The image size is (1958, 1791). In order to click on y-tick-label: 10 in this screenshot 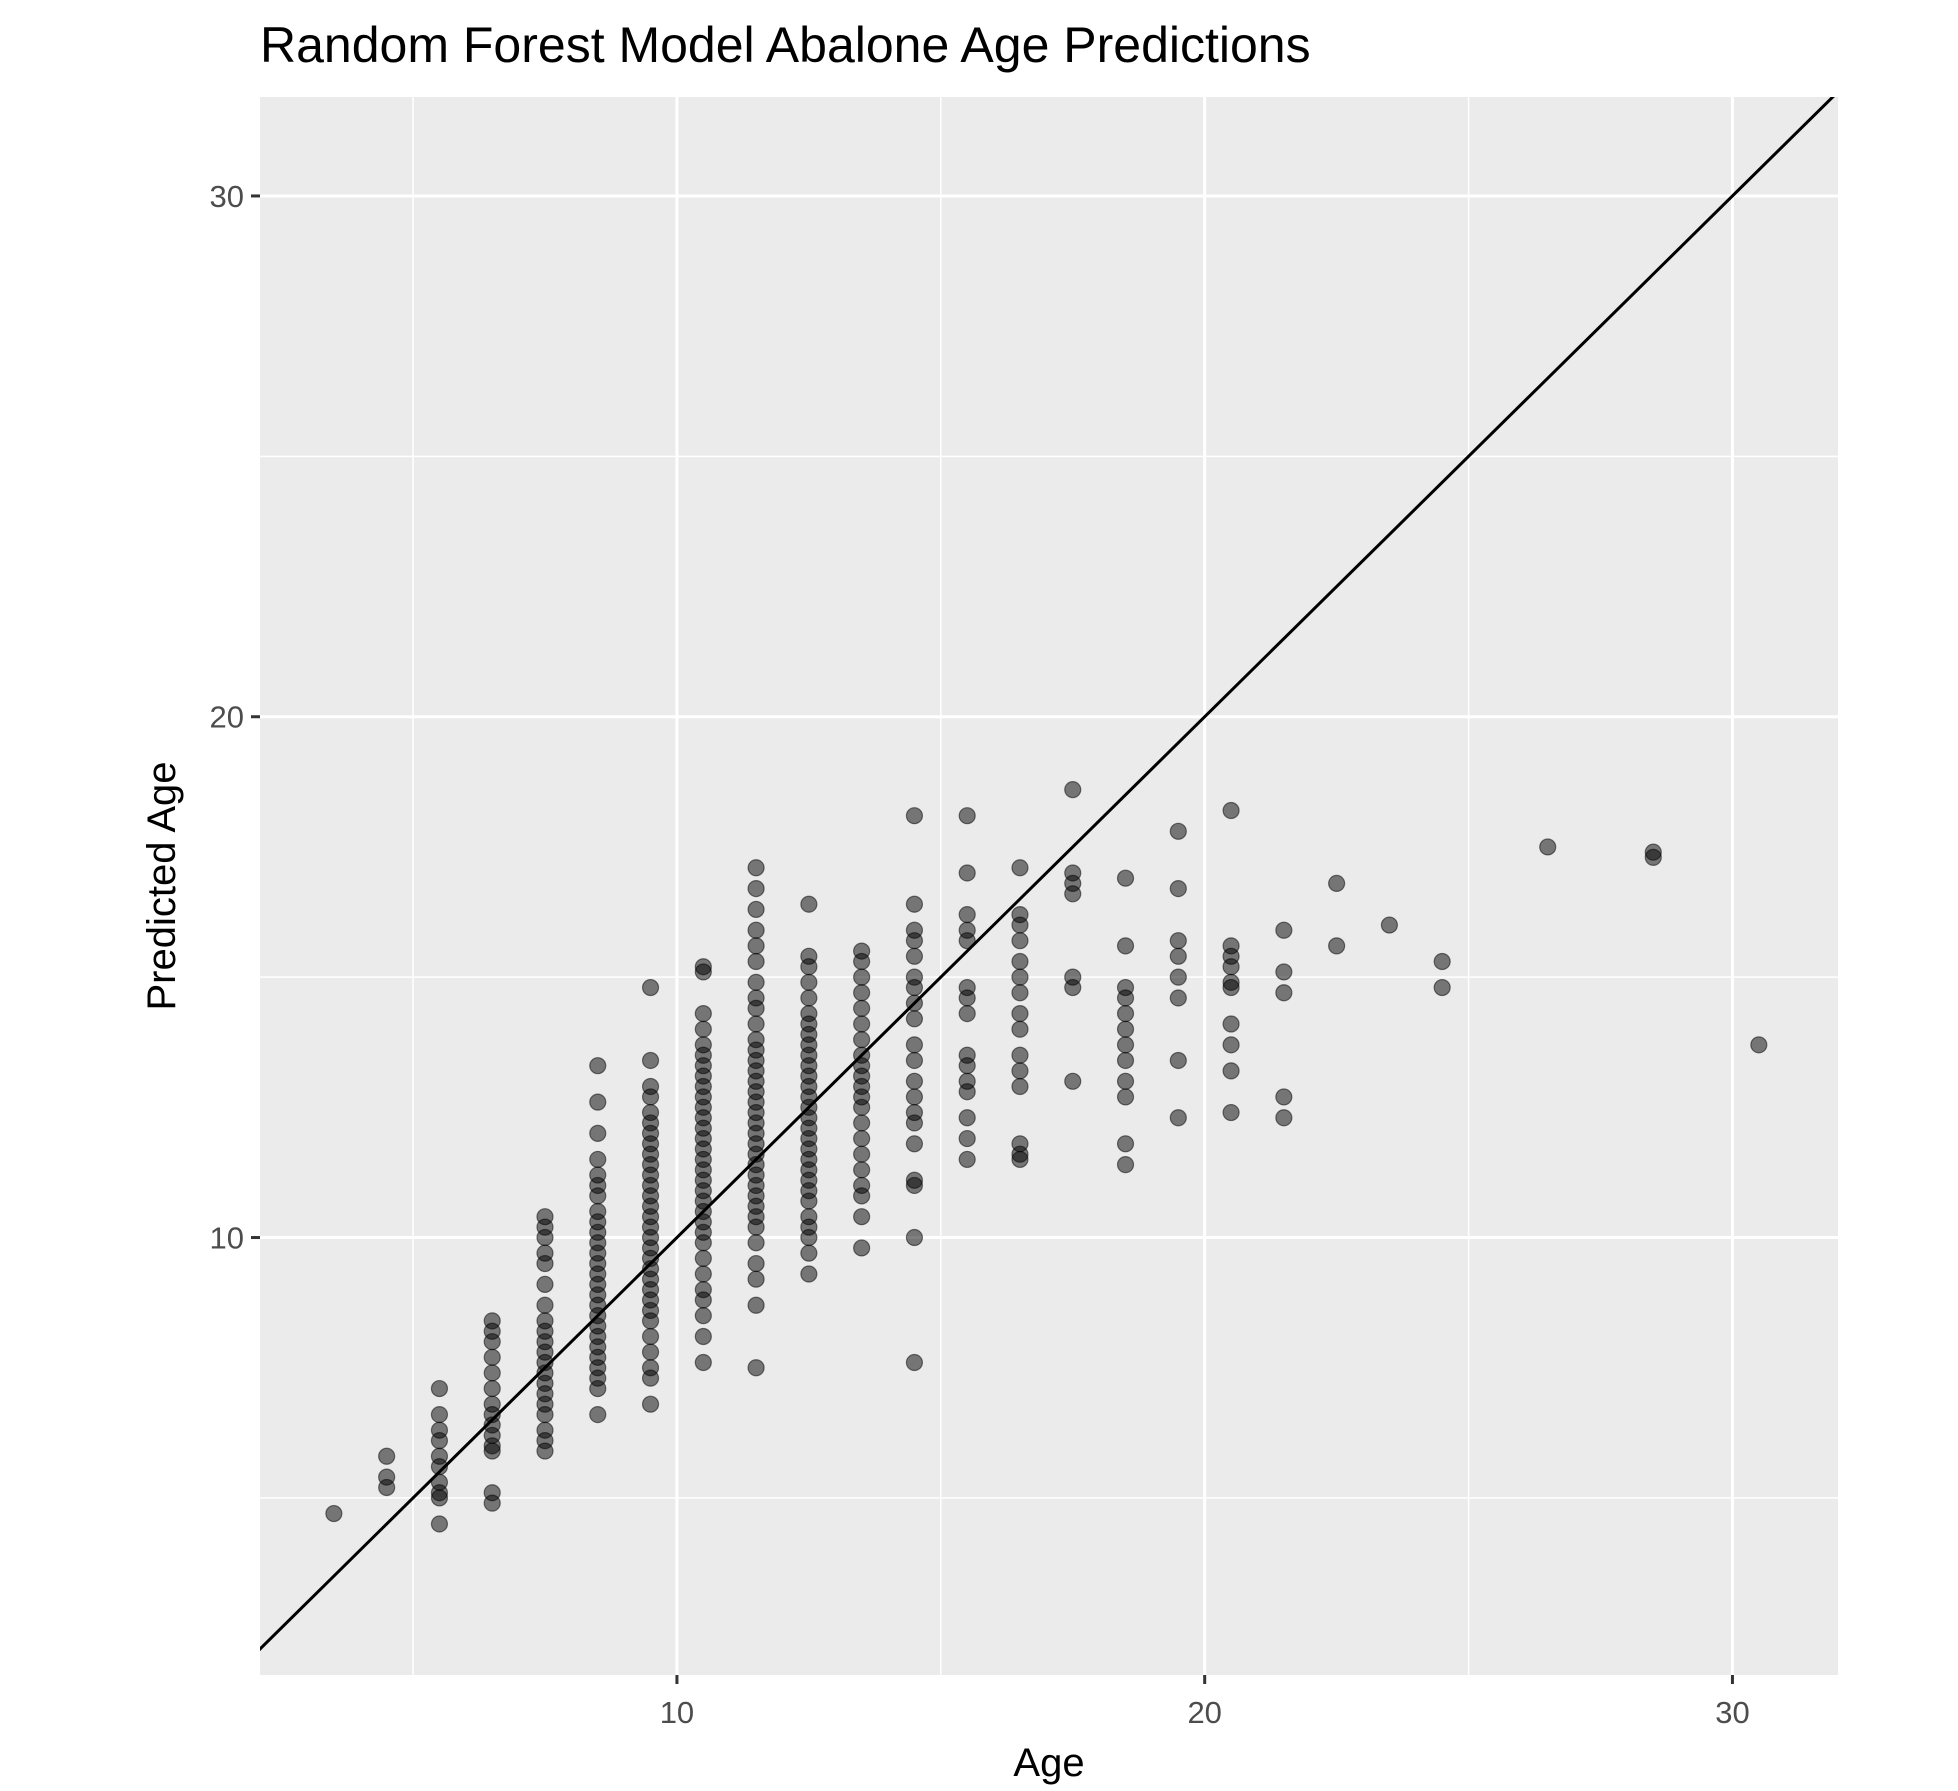, I will do `click(227, 1238)`.